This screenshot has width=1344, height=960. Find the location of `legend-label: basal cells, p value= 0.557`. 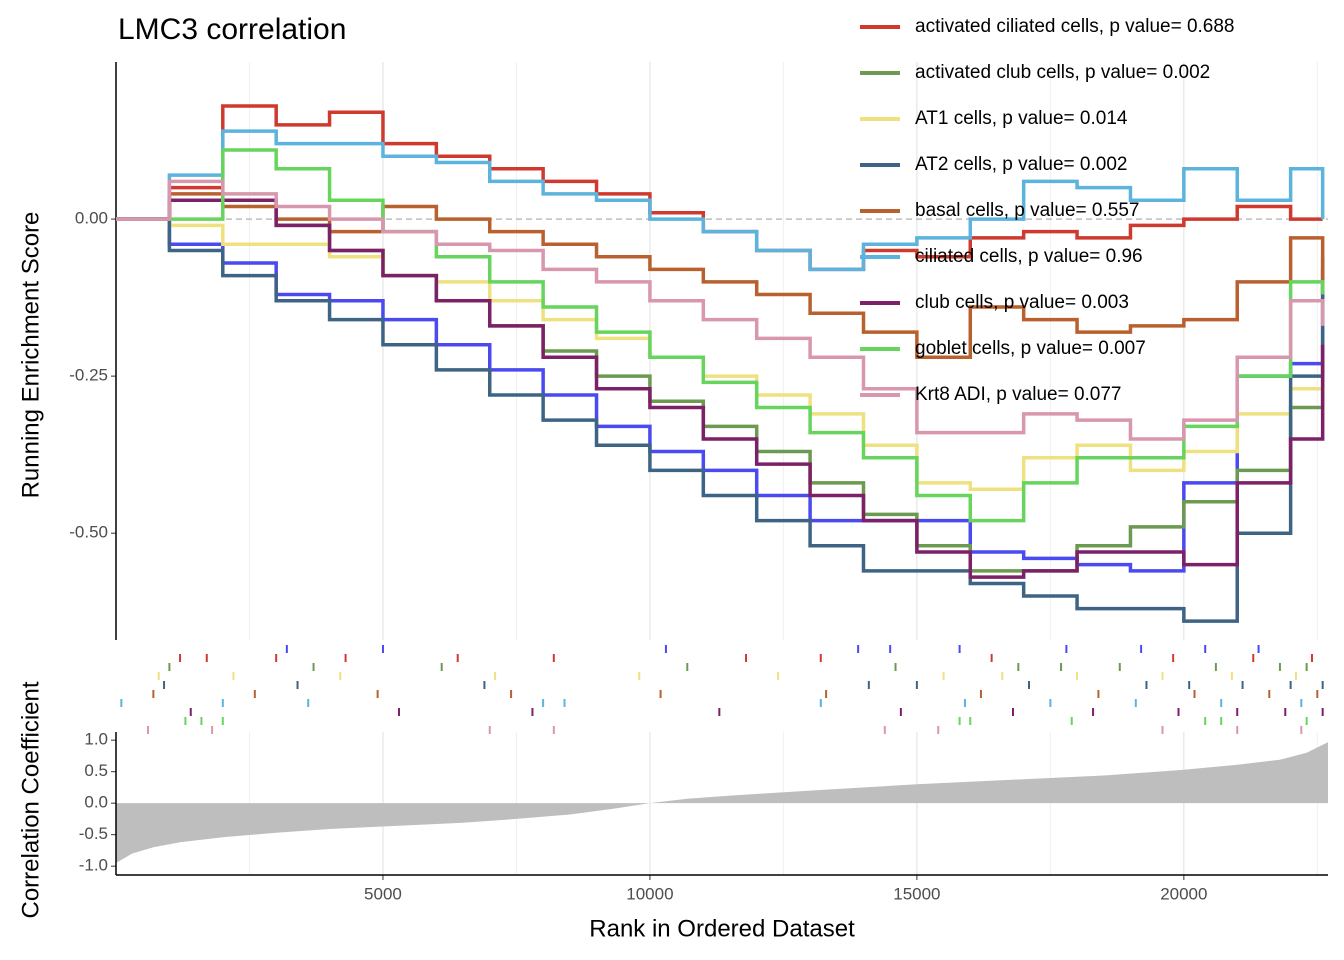

legend-label: basal cells, p value= 0.557 is located at coordinates (1027, 210).